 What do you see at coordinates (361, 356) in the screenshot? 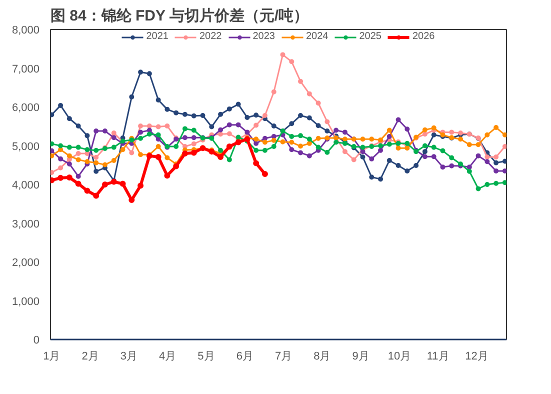
I see `x-tick-label: 9月` at bounding box center [361, 356].